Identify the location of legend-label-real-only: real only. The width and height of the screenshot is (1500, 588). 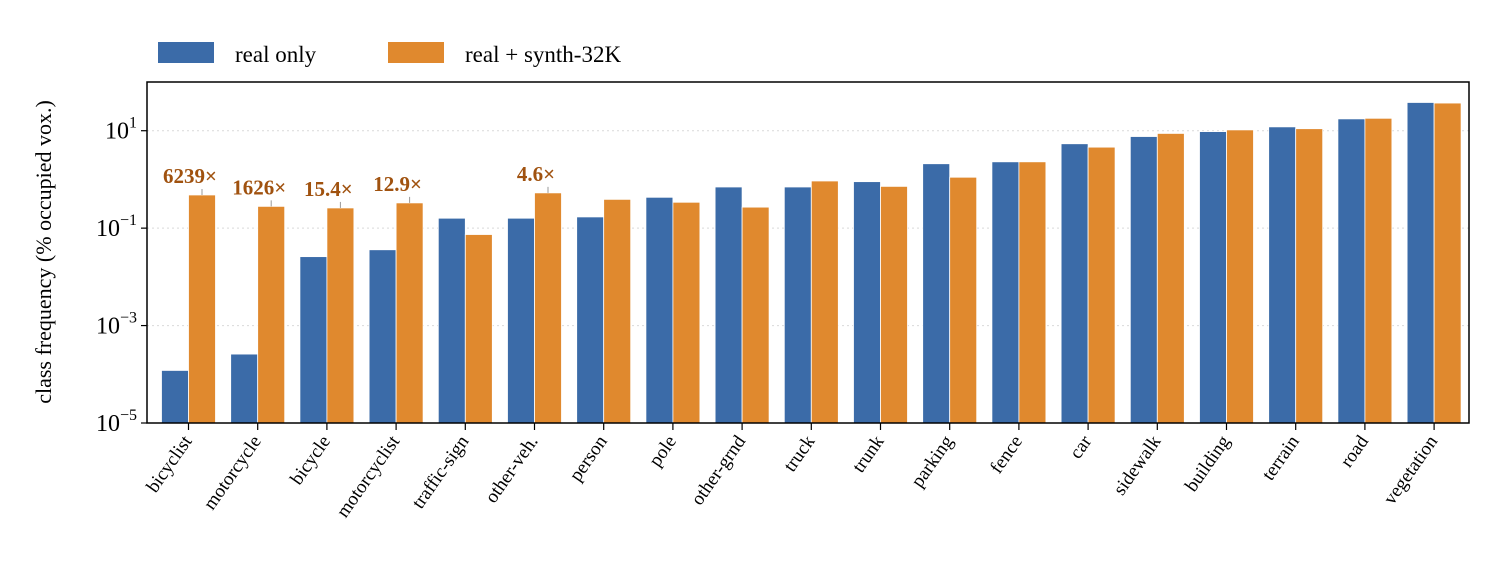
(276, 54).